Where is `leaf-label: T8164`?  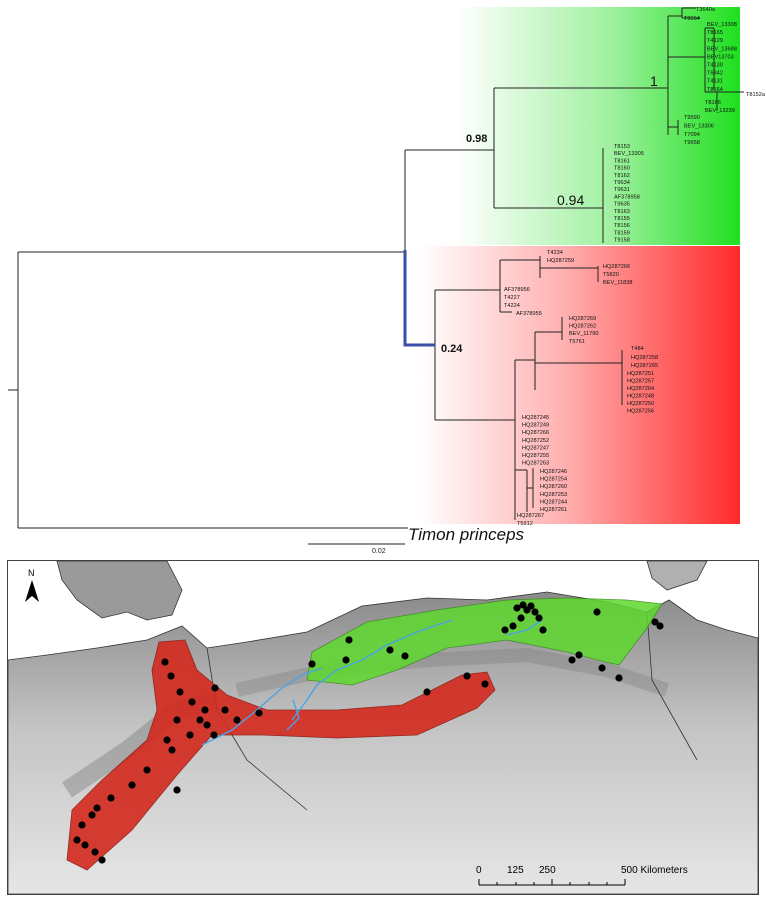
leaf-label: T8164 is located at coordinates (715, 90).